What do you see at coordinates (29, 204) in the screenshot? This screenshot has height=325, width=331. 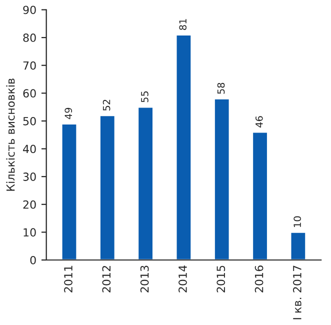 I see `y-tick-label: 20` at bounding box center [29, 204].